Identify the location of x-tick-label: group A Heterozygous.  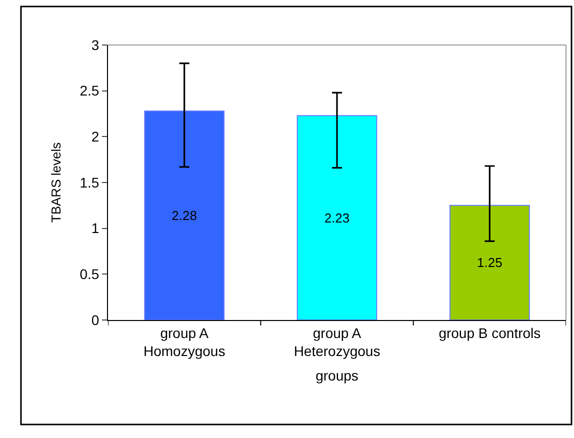
(337, 341).